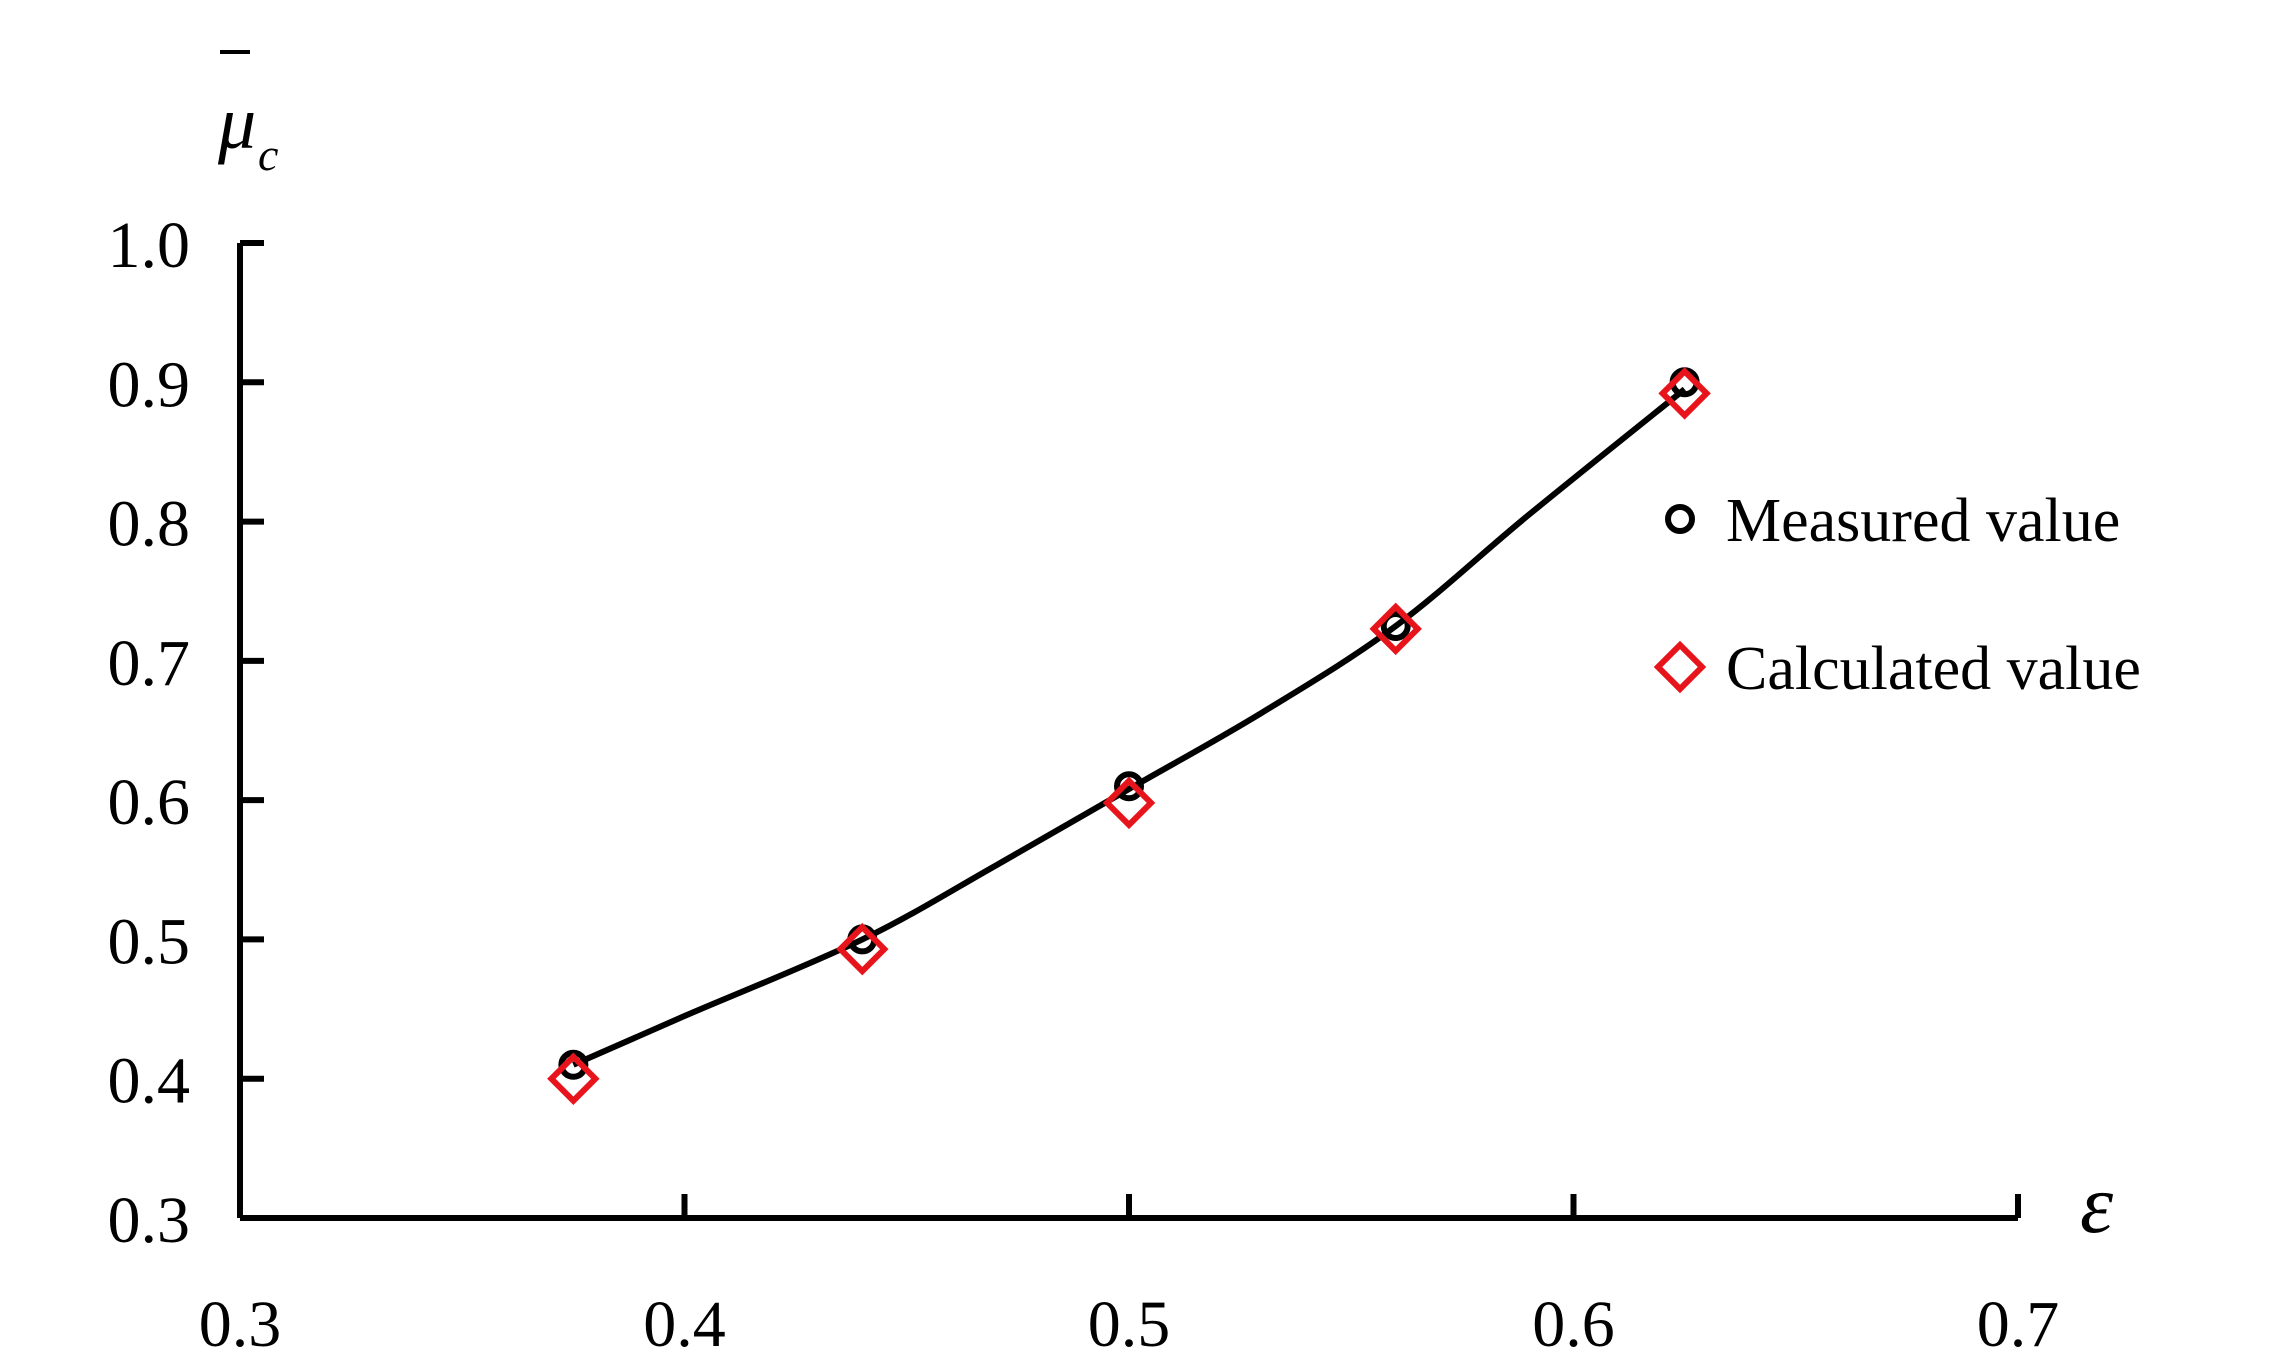 The width and height of the screenshot is (2292, 1371). Describe the element at coordinates (236, 123) in the screenshot. I see `y-axis-title-symbol: μ` at that location.